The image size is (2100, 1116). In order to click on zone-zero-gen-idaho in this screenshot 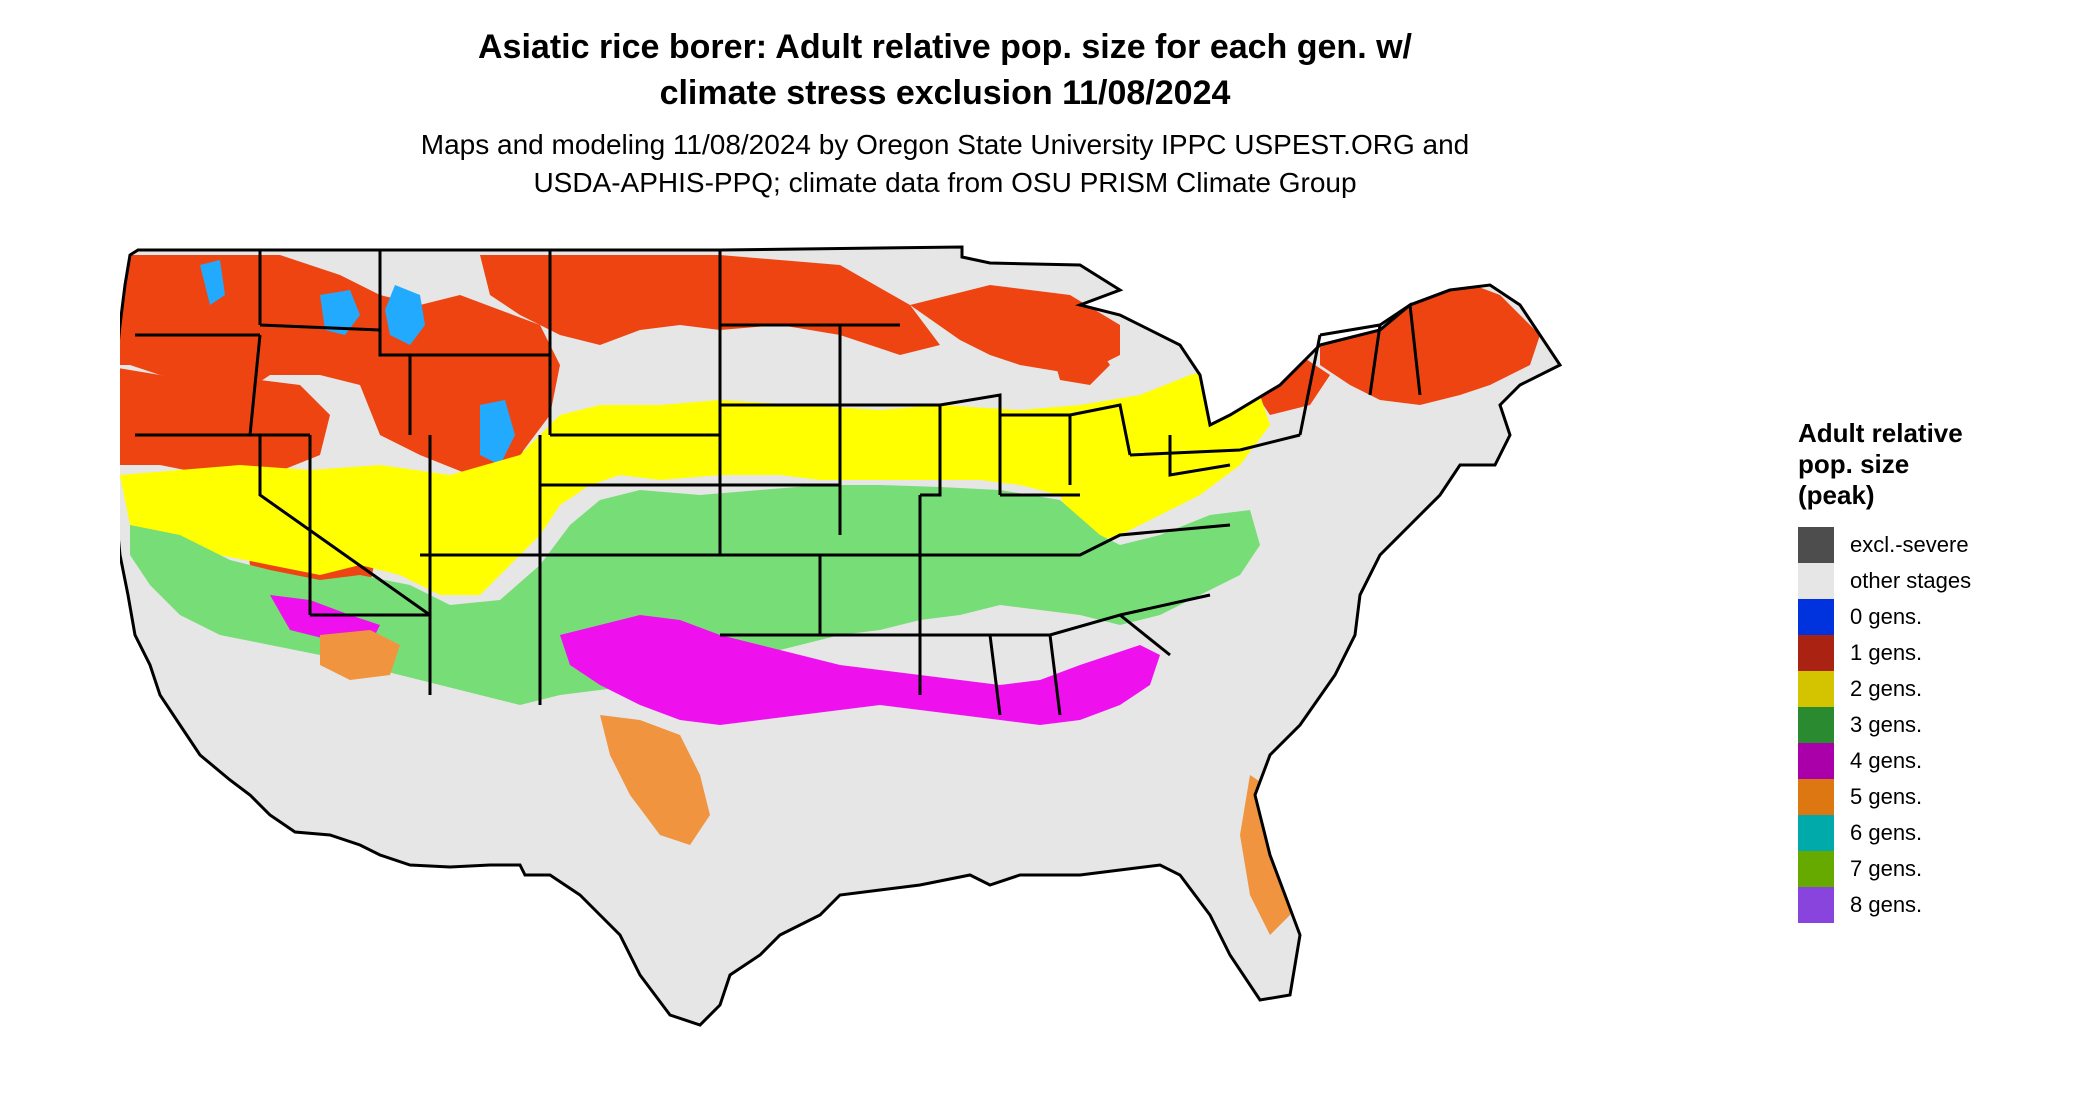, I will do `click(340, 312)`.